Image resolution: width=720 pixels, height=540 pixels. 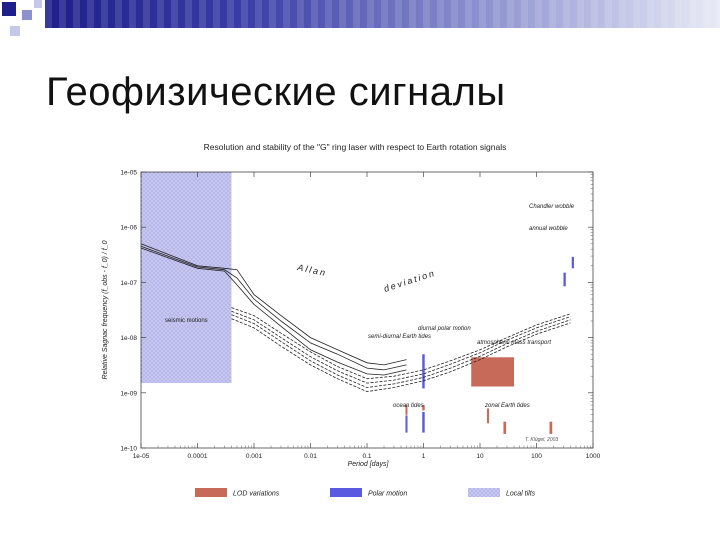 What do you see at coordinates (548, 229) in the screenshot?
I see `annotation-annual: annual wobble` at bounding box center [548, 229].